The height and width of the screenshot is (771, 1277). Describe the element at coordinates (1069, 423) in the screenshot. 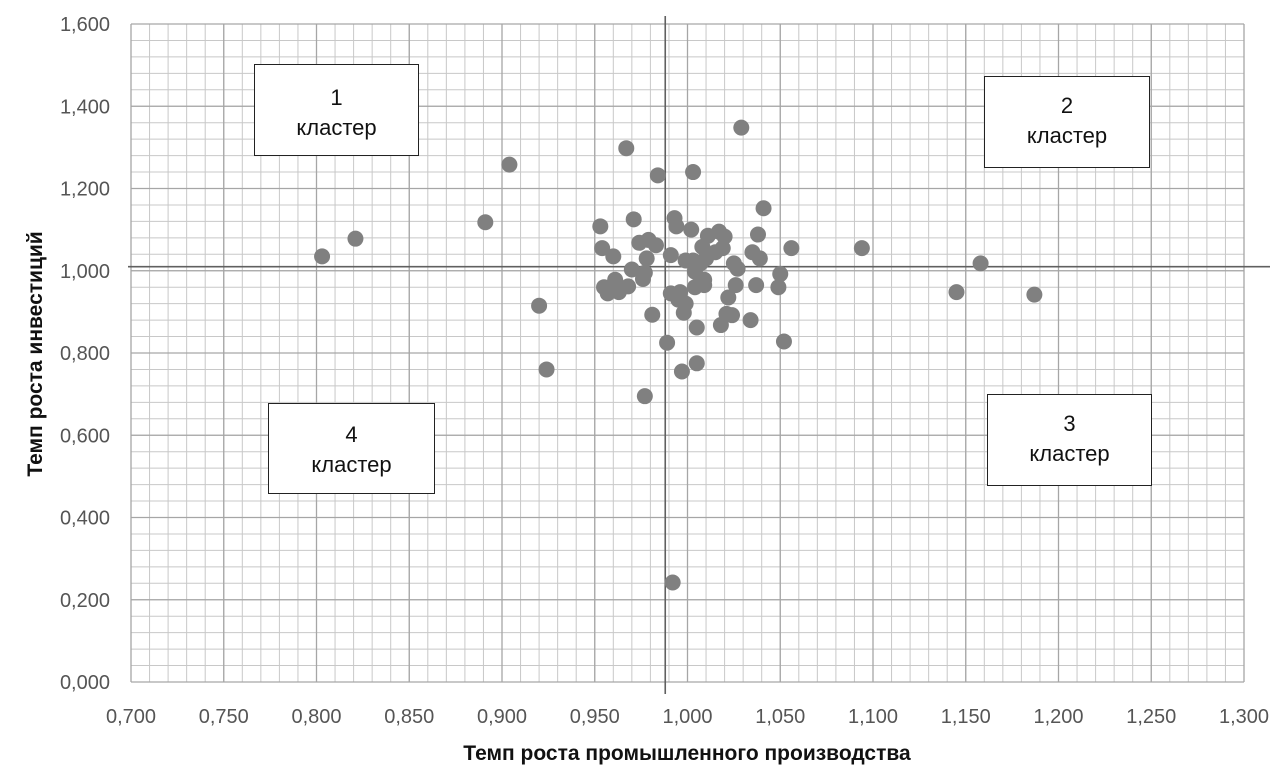

I see `cluster-3-number: 3` at that location.